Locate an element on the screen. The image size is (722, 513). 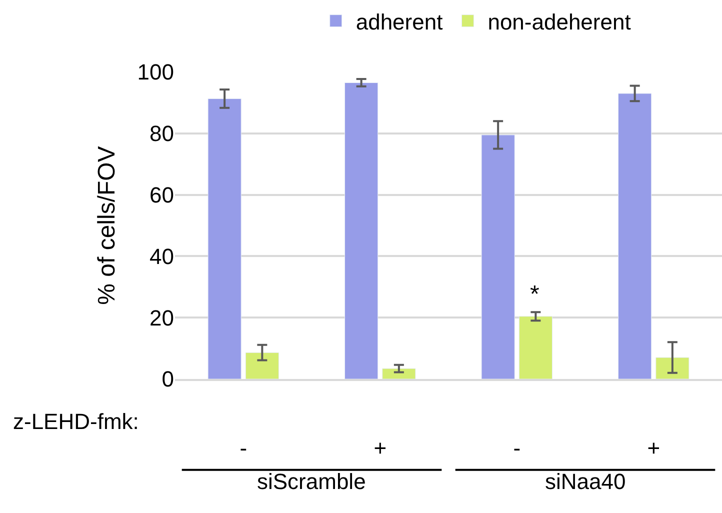
legend-label: adherent is located at coordinates (399, 21).